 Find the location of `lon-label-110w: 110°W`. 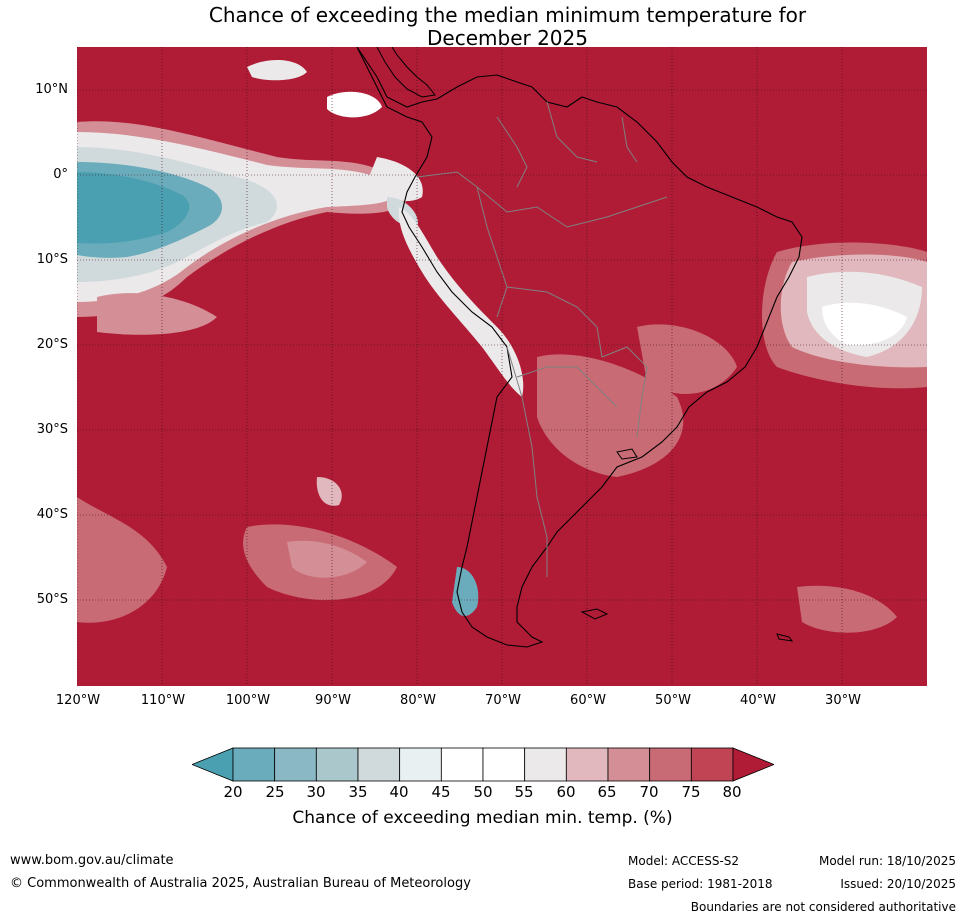

lon-label-110w: 110°W is located at coordinates (163, 700).